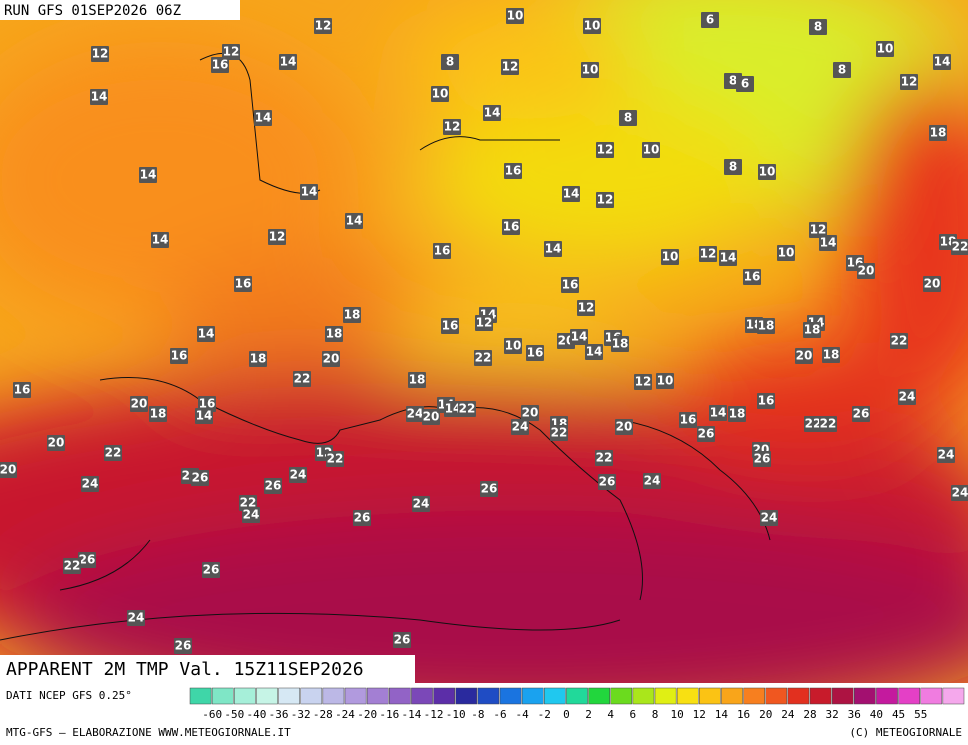 This screenshot has width=968, height=745. What do you see at coordinates (905, 732) in the screenshot?
I see `footer-right: (C) METEOGIORNALE` at bounding box center [905, 732].